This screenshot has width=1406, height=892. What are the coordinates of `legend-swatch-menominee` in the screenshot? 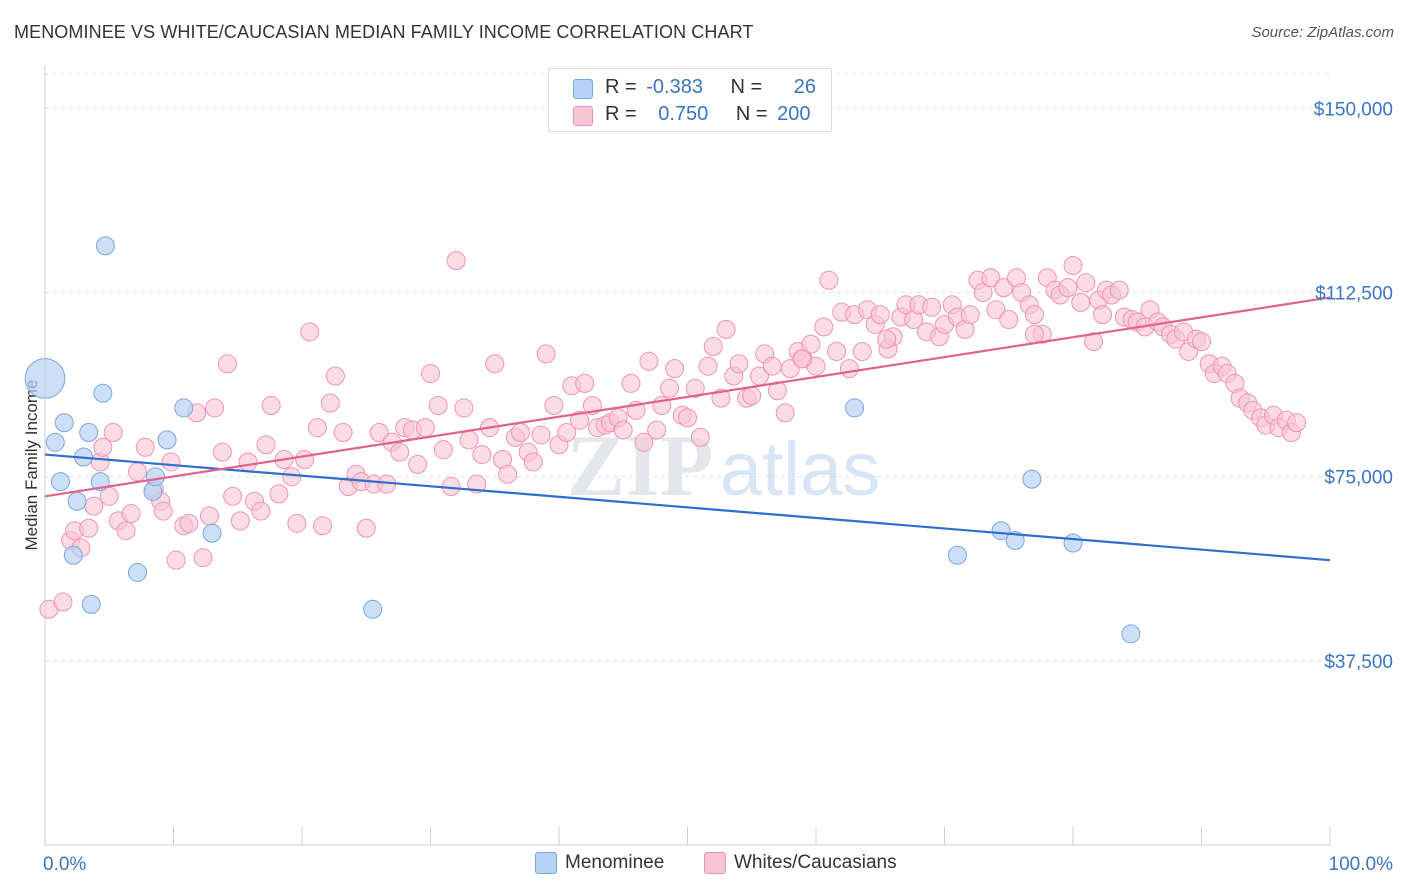 It's located at (583, 89).